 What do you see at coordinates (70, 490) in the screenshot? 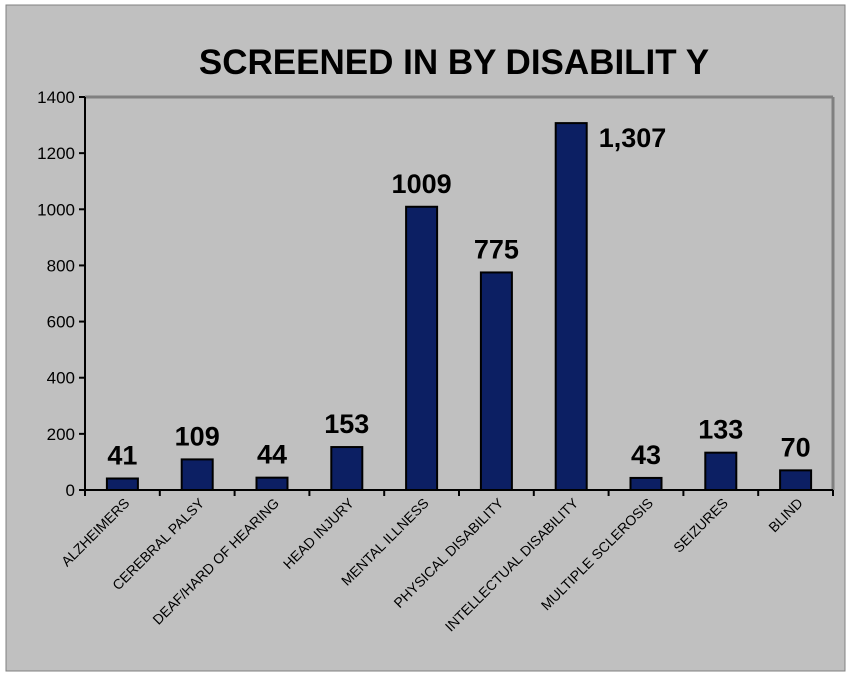
I see `y-tick-label: 0` at bounding box center [70, 490].